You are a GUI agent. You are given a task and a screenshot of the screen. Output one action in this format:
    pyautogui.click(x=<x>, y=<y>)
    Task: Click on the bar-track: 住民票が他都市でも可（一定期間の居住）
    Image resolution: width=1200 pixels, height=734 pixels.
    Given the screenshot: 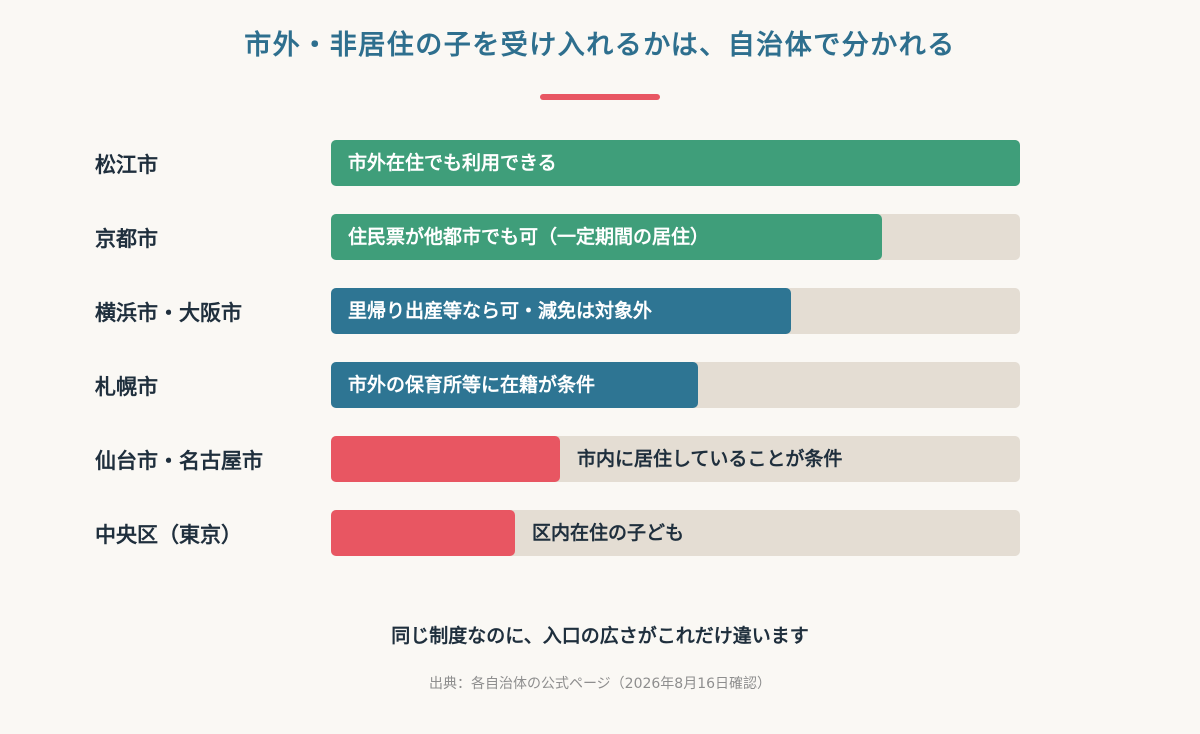 What is the action you would take?
    pyautogui.click(x=675, y=237)
    